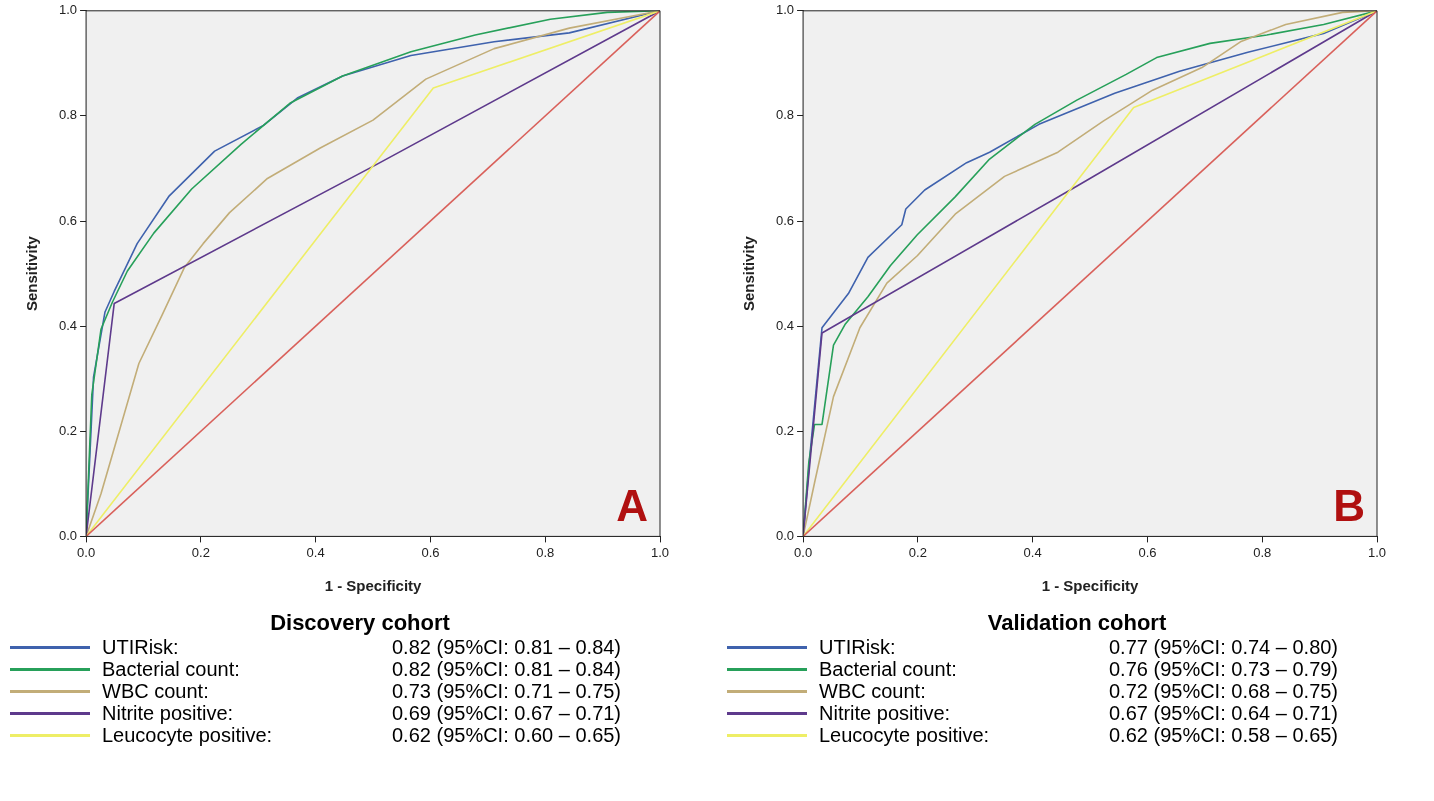 The width and height of the screenshot is (1434, 801). I want to click on text: 0.73 (95%CI: 0.71 – 0.75), so click(507, 691).